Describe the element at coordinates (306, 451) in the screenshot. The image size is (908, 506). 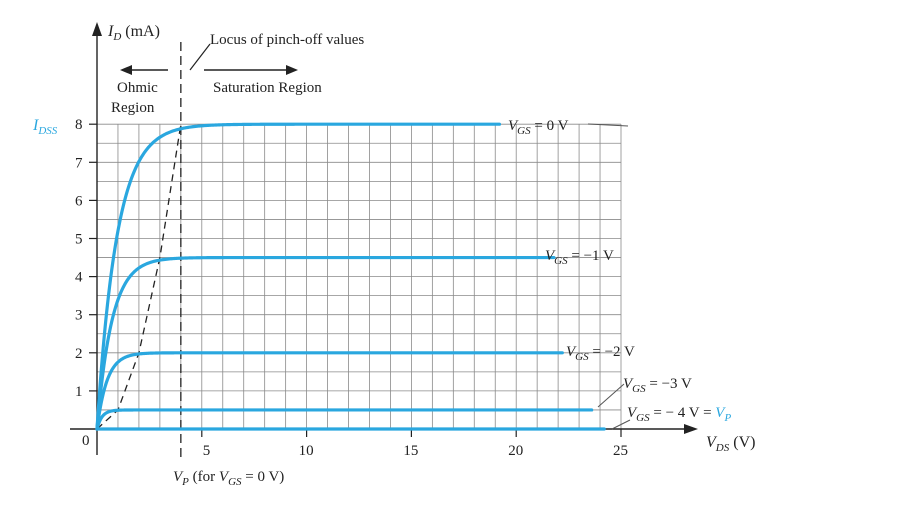
I see `x-tick-label: 10` at that location.